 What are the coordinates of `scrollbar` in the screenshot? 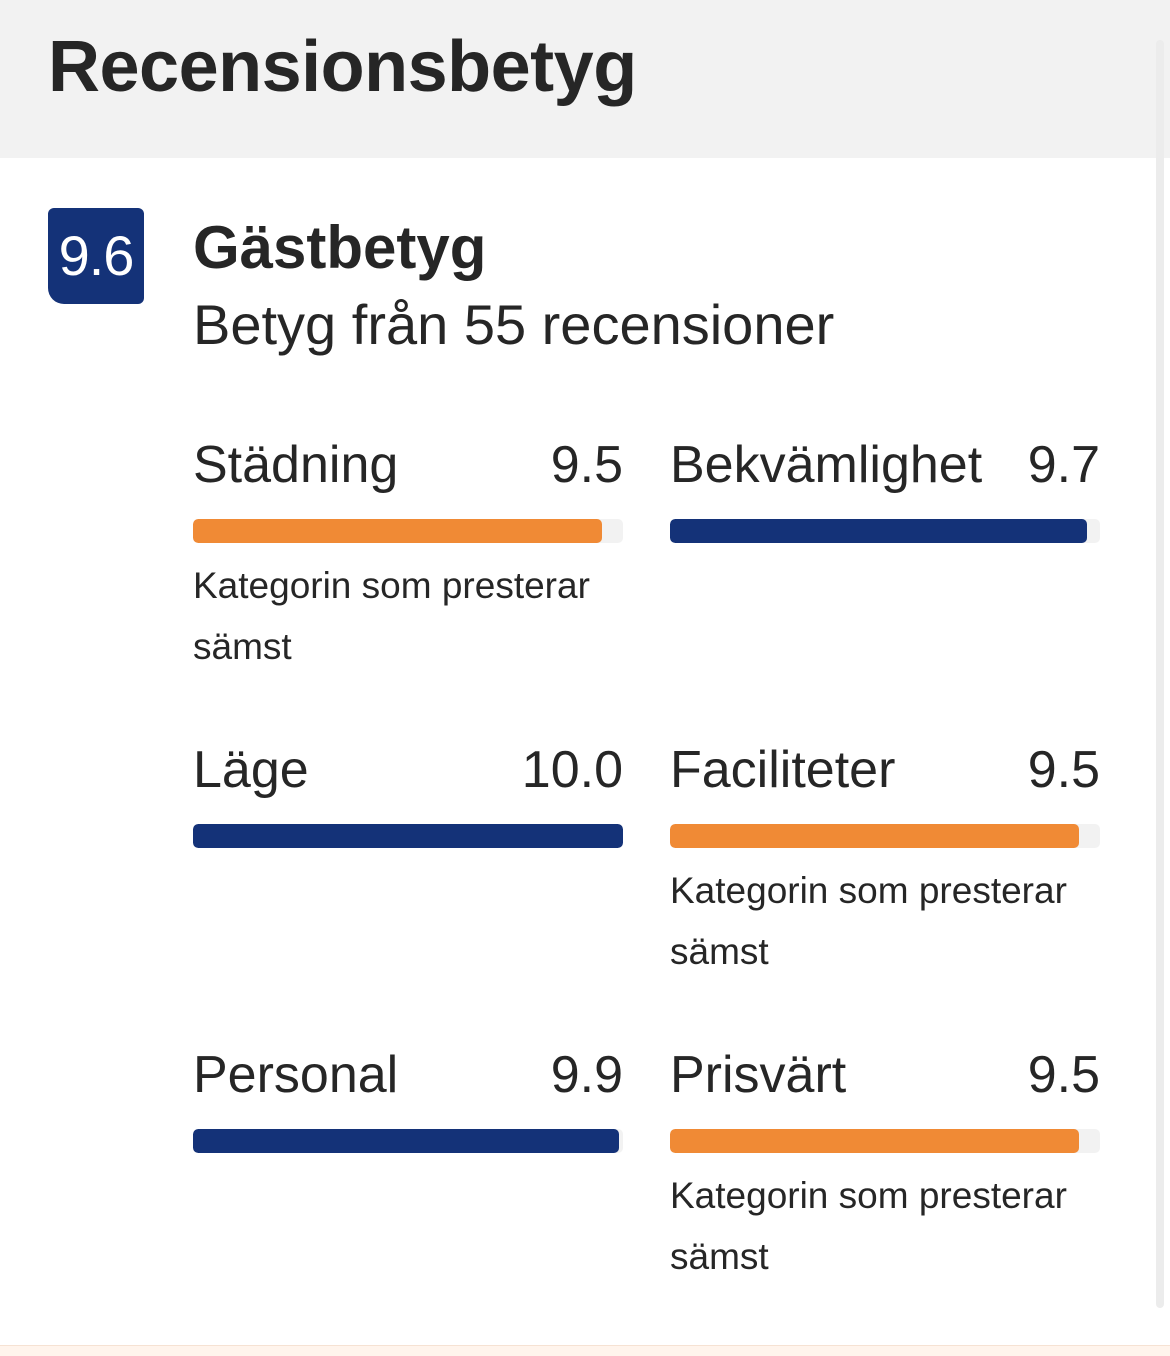 It's located at (1160, 674).